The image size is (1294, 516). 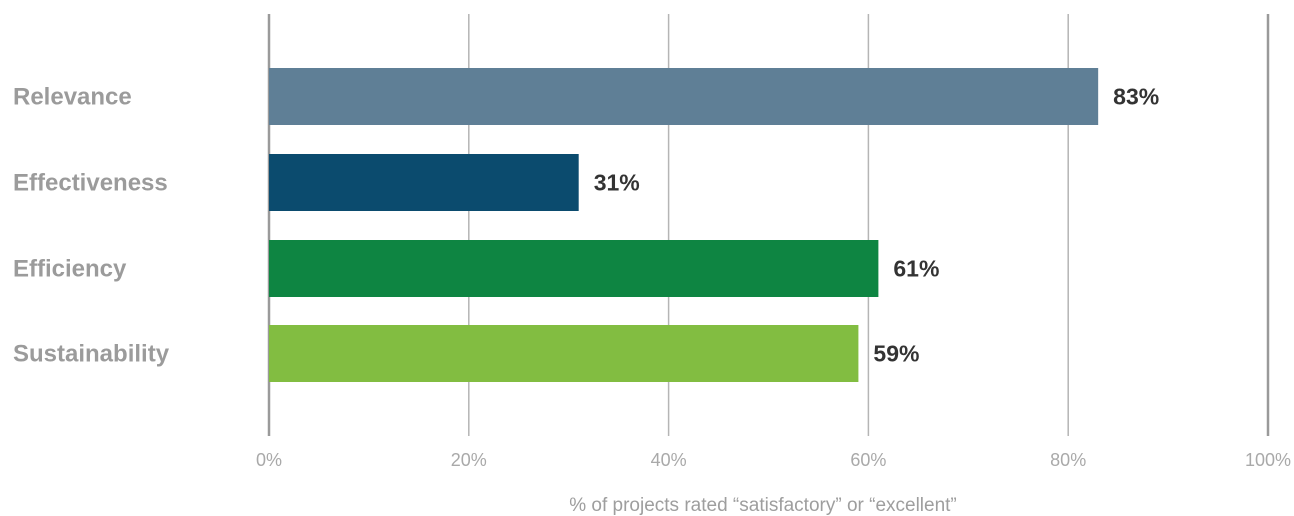 I want to click on x-tick-labels: 0% 20% 40% 60% 80% 100%, so click(x=773, y=460).